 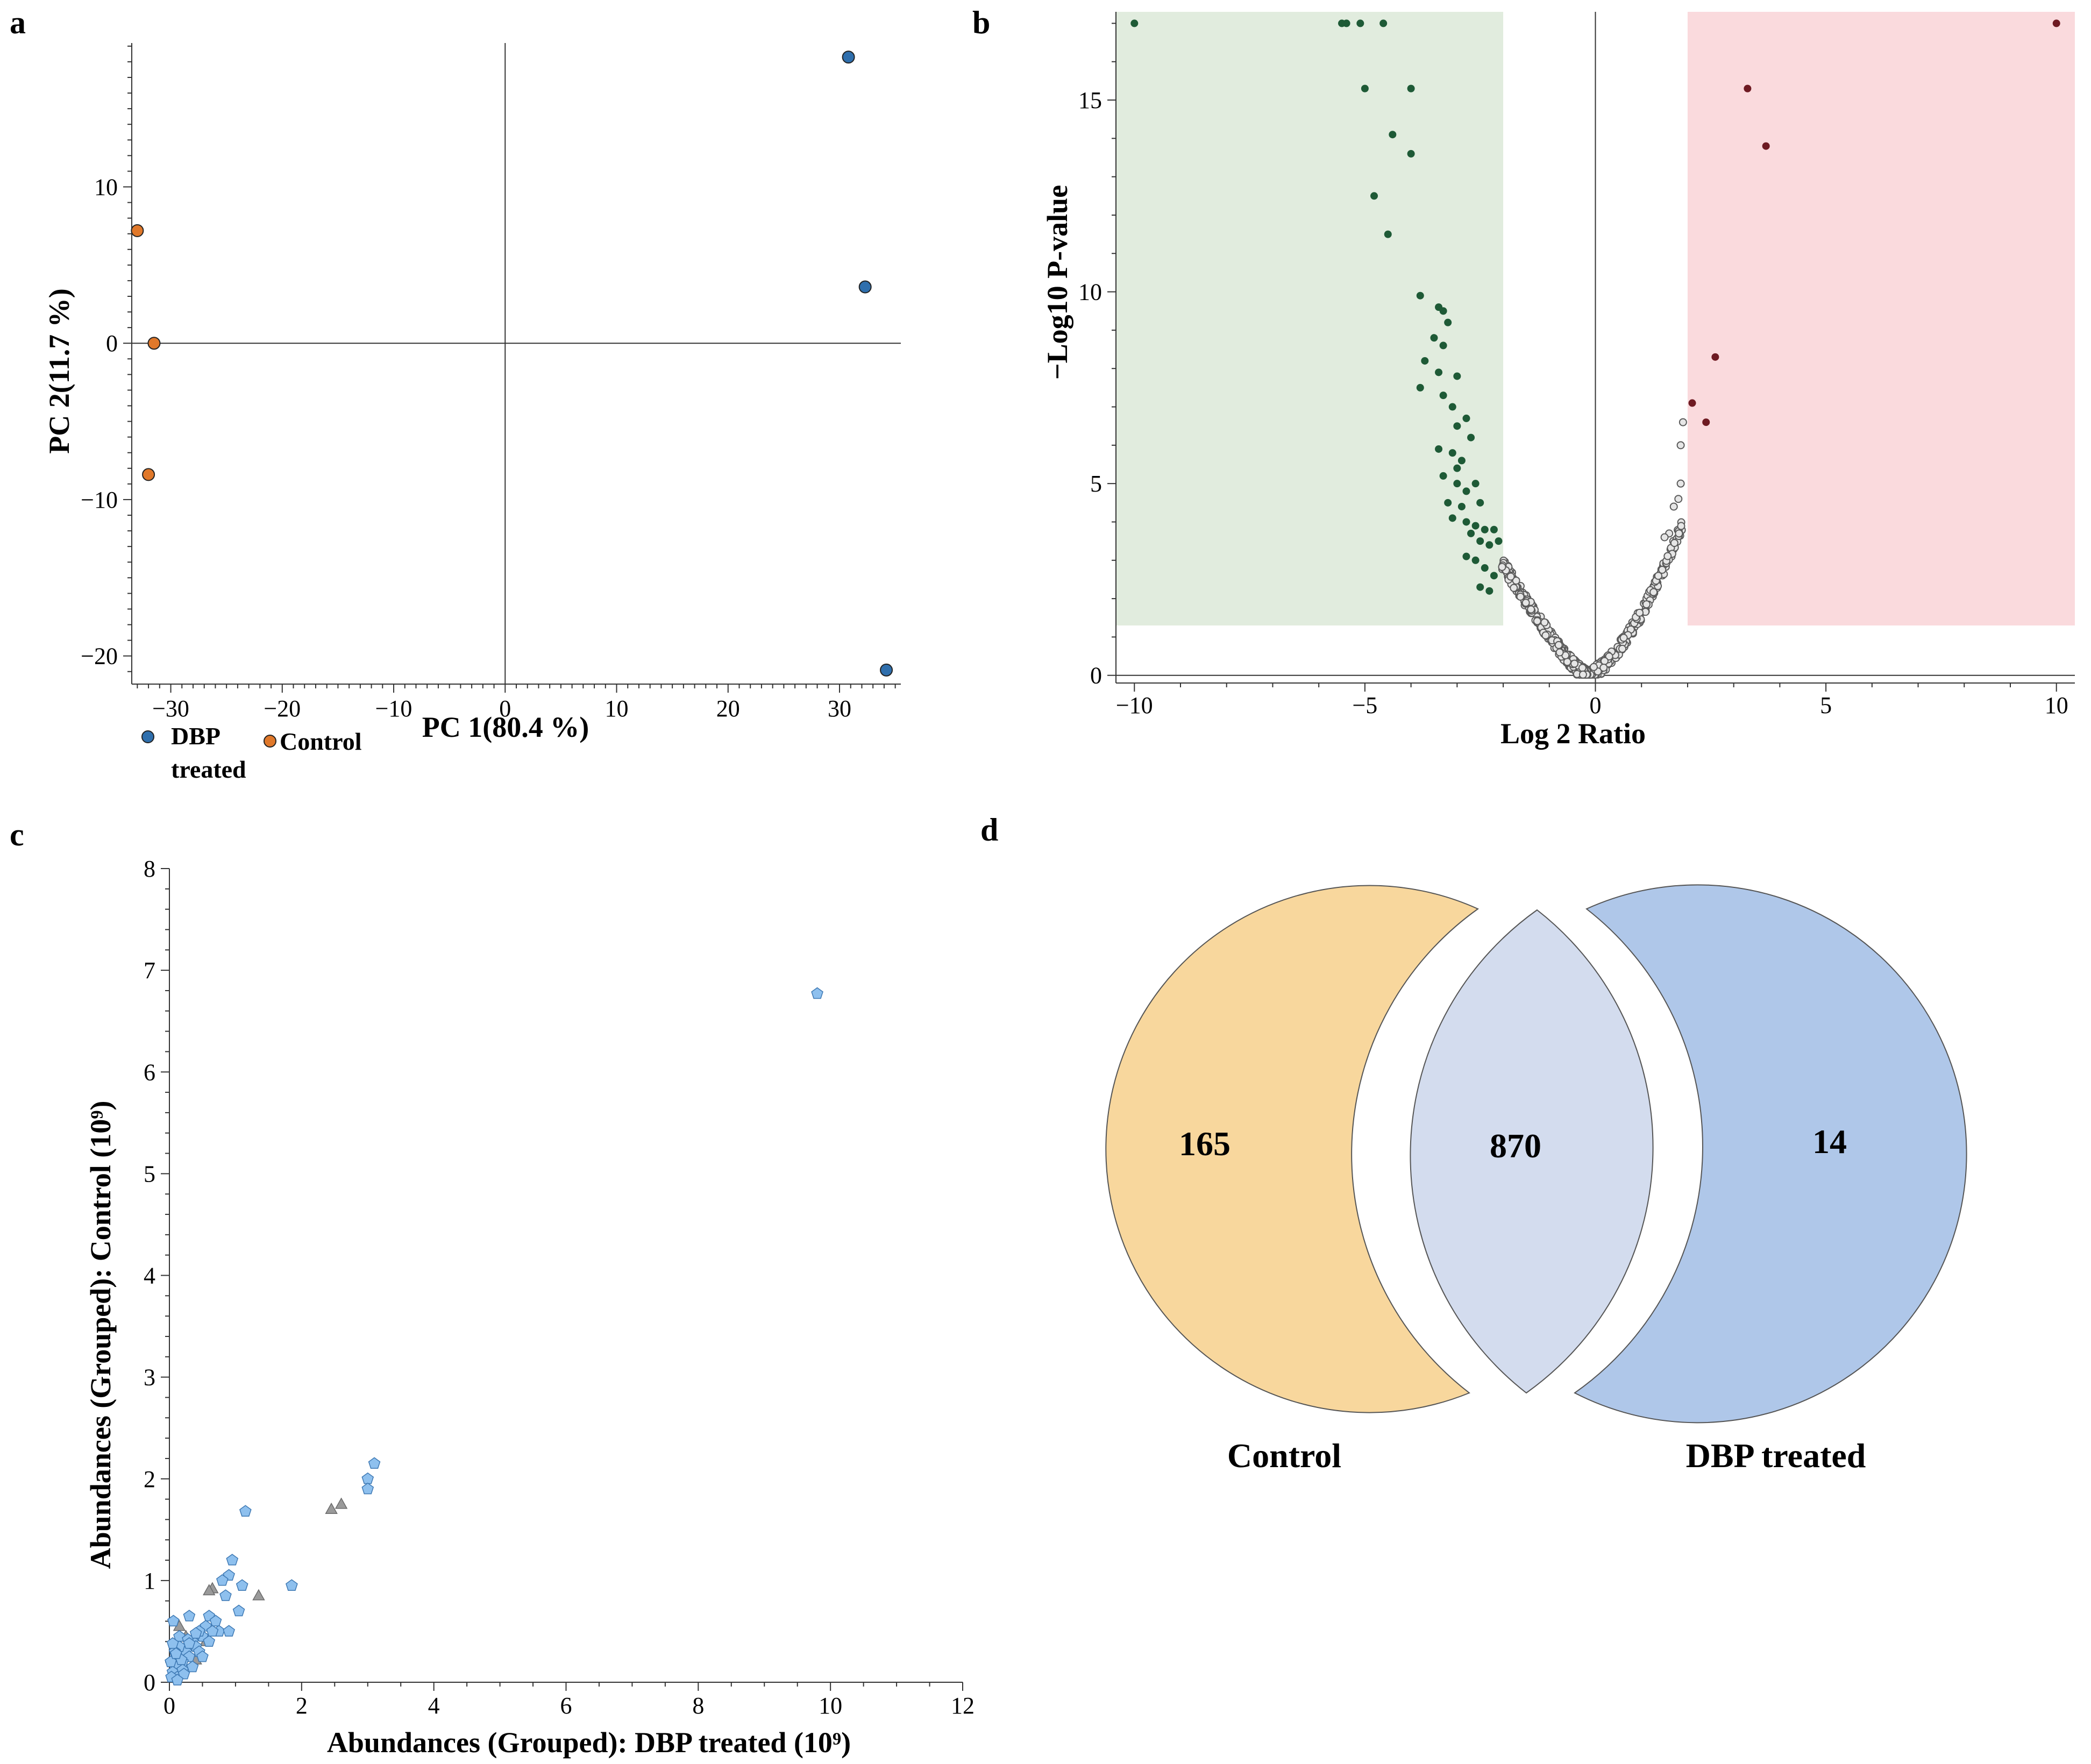 What do you see at coordinates (99, 500) in the screenshot?
I see `pca-y-tick-label: −10` at bounding box center [99, 500].